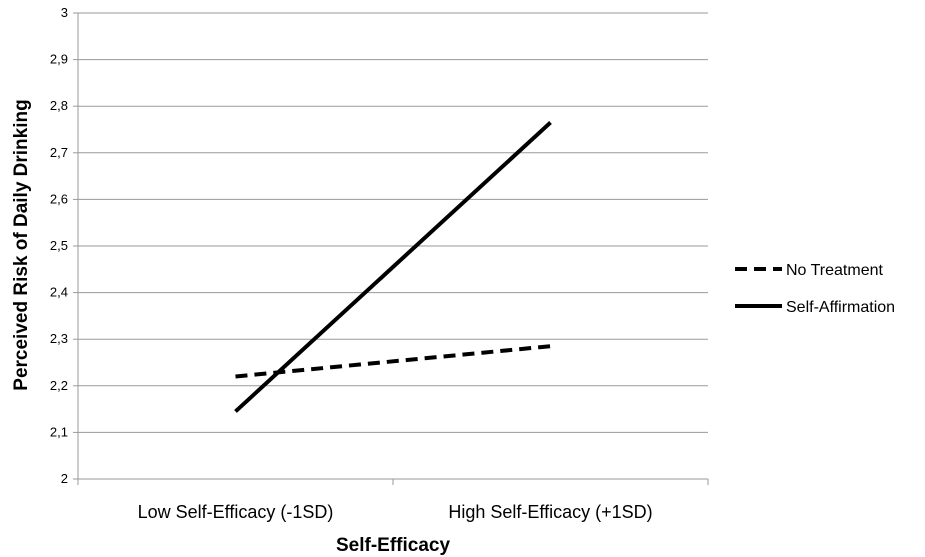 This screenshot has width=925, height=557. I want to click on series-line-no-treatment, so click(393, 361).